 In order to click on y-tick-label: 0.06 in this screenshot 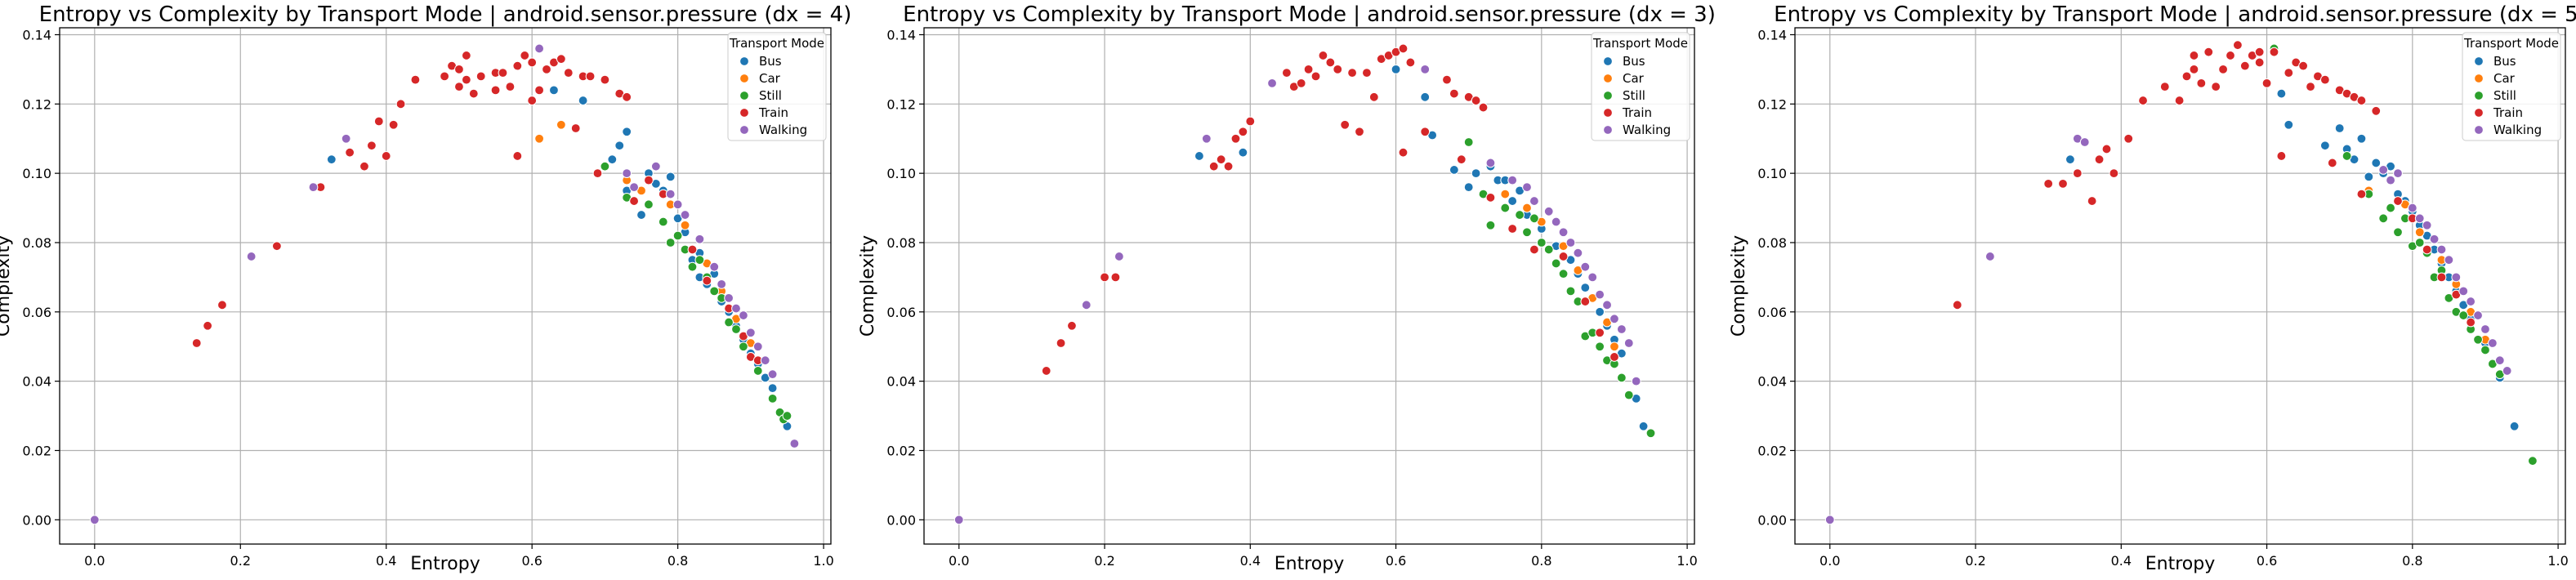, I will do `click(36, 312)`.